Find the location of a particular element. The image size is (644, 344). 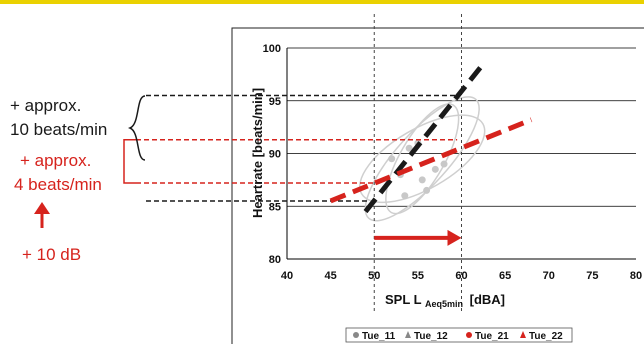

red-bracket is located at coordinates (129, 161).